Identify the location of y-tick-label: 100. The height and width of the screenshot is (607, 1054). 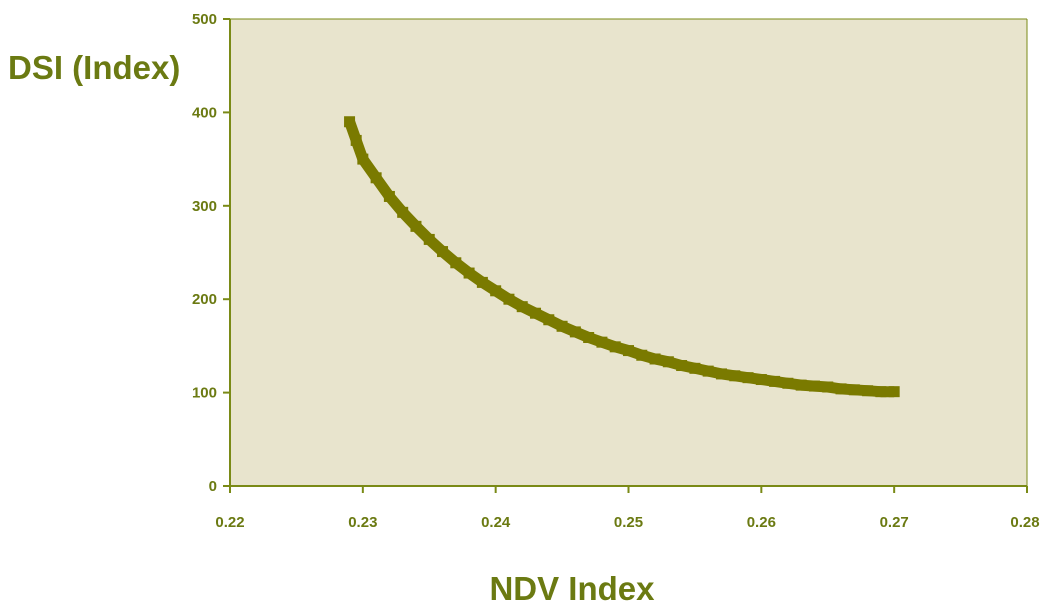
(204, 393).